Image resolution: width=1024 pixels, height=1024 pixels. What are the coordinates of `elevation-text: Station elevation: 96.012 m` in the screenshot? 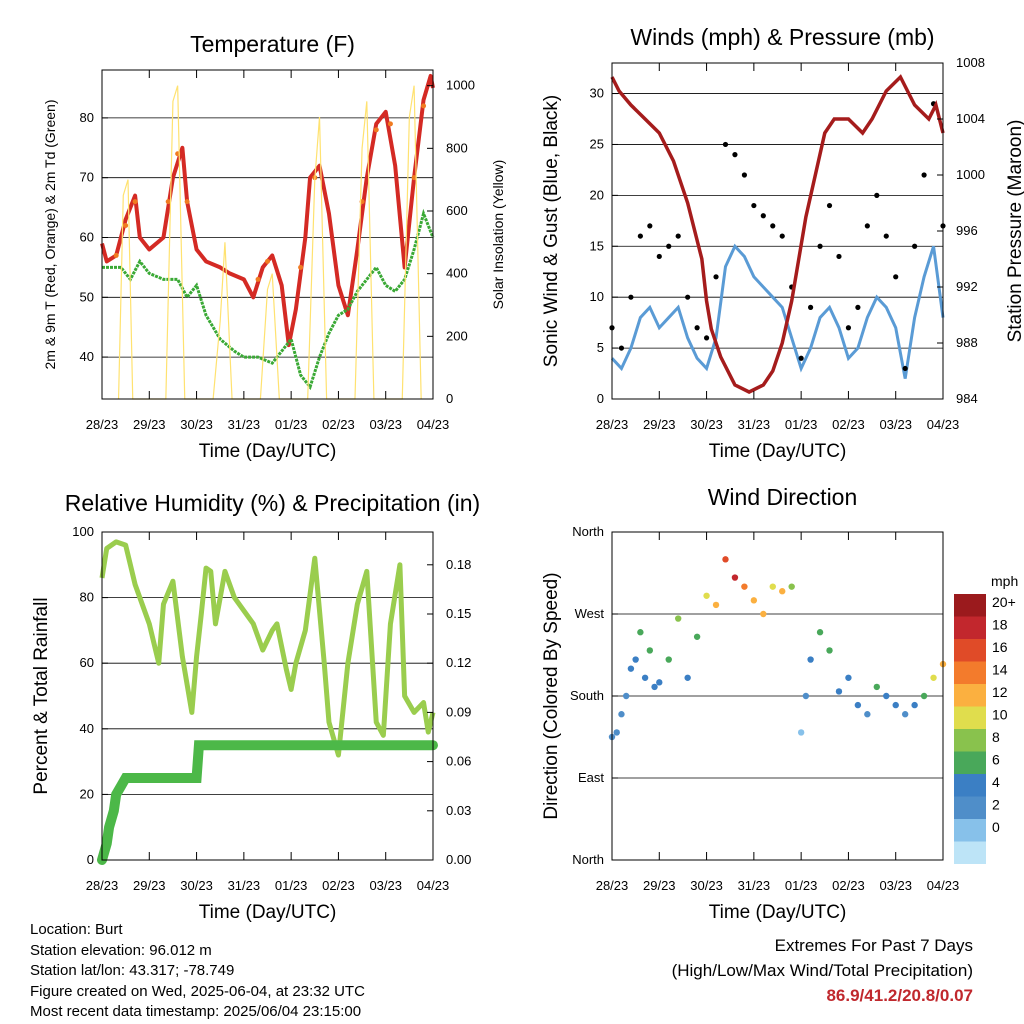 It's located at (121, 950).